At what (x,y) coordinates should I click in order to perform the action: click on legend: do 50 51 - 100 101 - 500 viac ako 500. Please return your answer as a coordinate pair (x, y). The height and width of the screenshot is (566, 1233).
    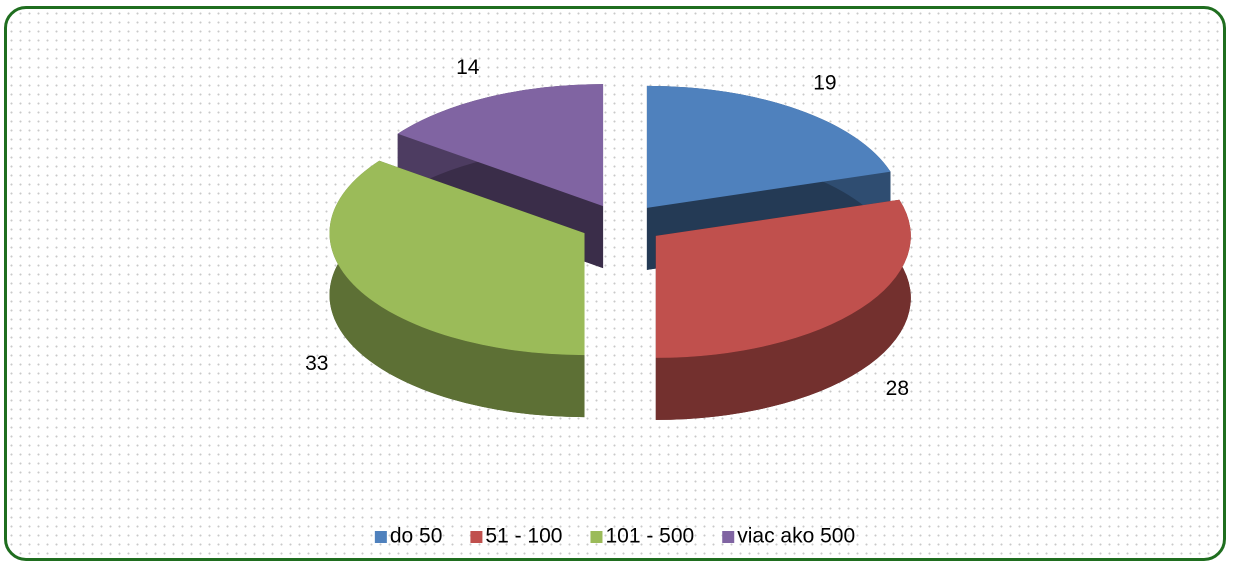
    Looking at the image, I should click on (614, 536).